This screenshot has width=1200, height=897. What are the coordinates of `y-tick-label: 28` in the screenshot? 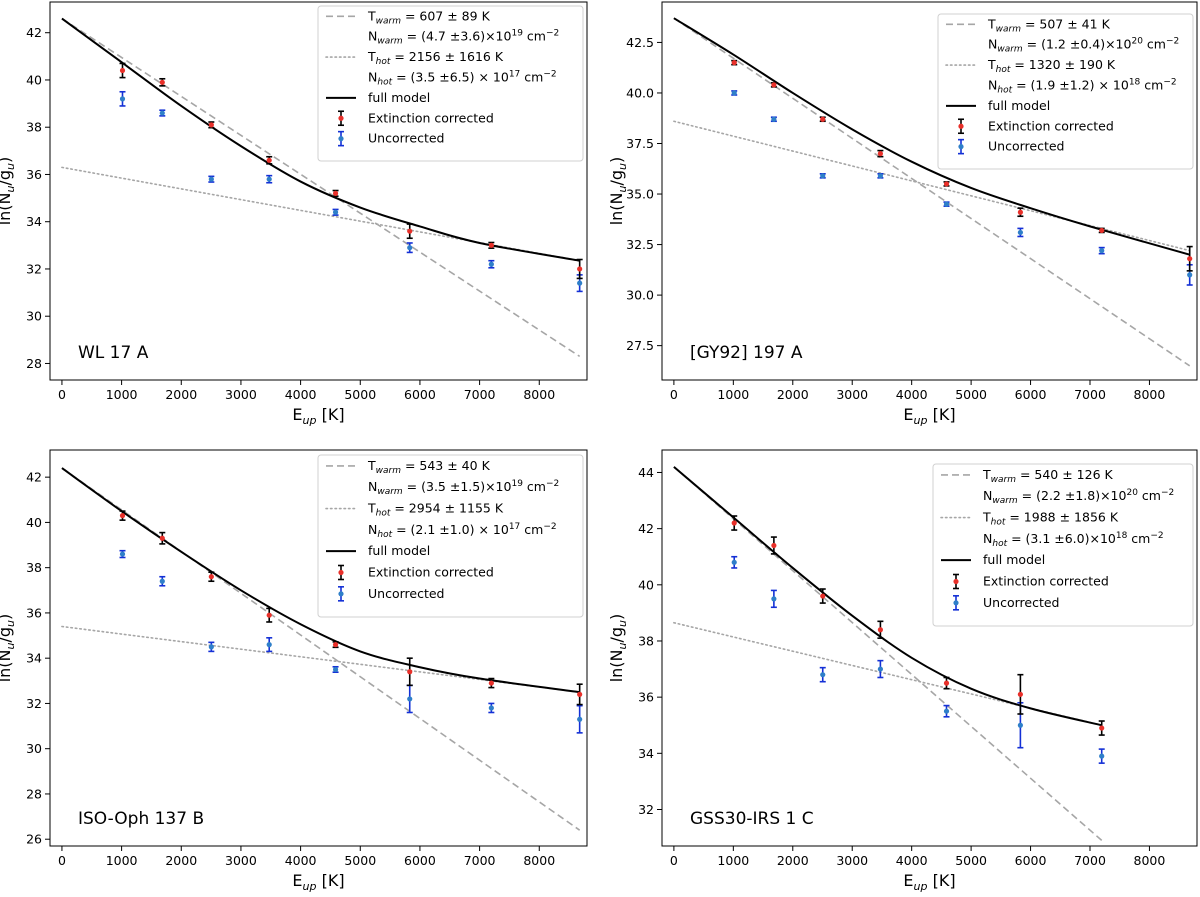 It's located at (34, 363).